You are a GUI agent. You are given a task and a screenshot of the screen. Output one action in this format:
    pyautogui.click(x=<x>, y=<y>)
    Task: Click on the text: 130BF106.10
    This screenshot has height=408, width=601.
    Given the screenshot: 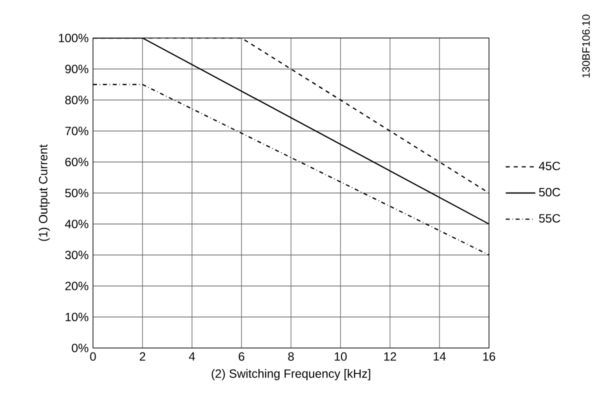 What is the action you would take?
    pyautogui.click(x=586, y=46)
    